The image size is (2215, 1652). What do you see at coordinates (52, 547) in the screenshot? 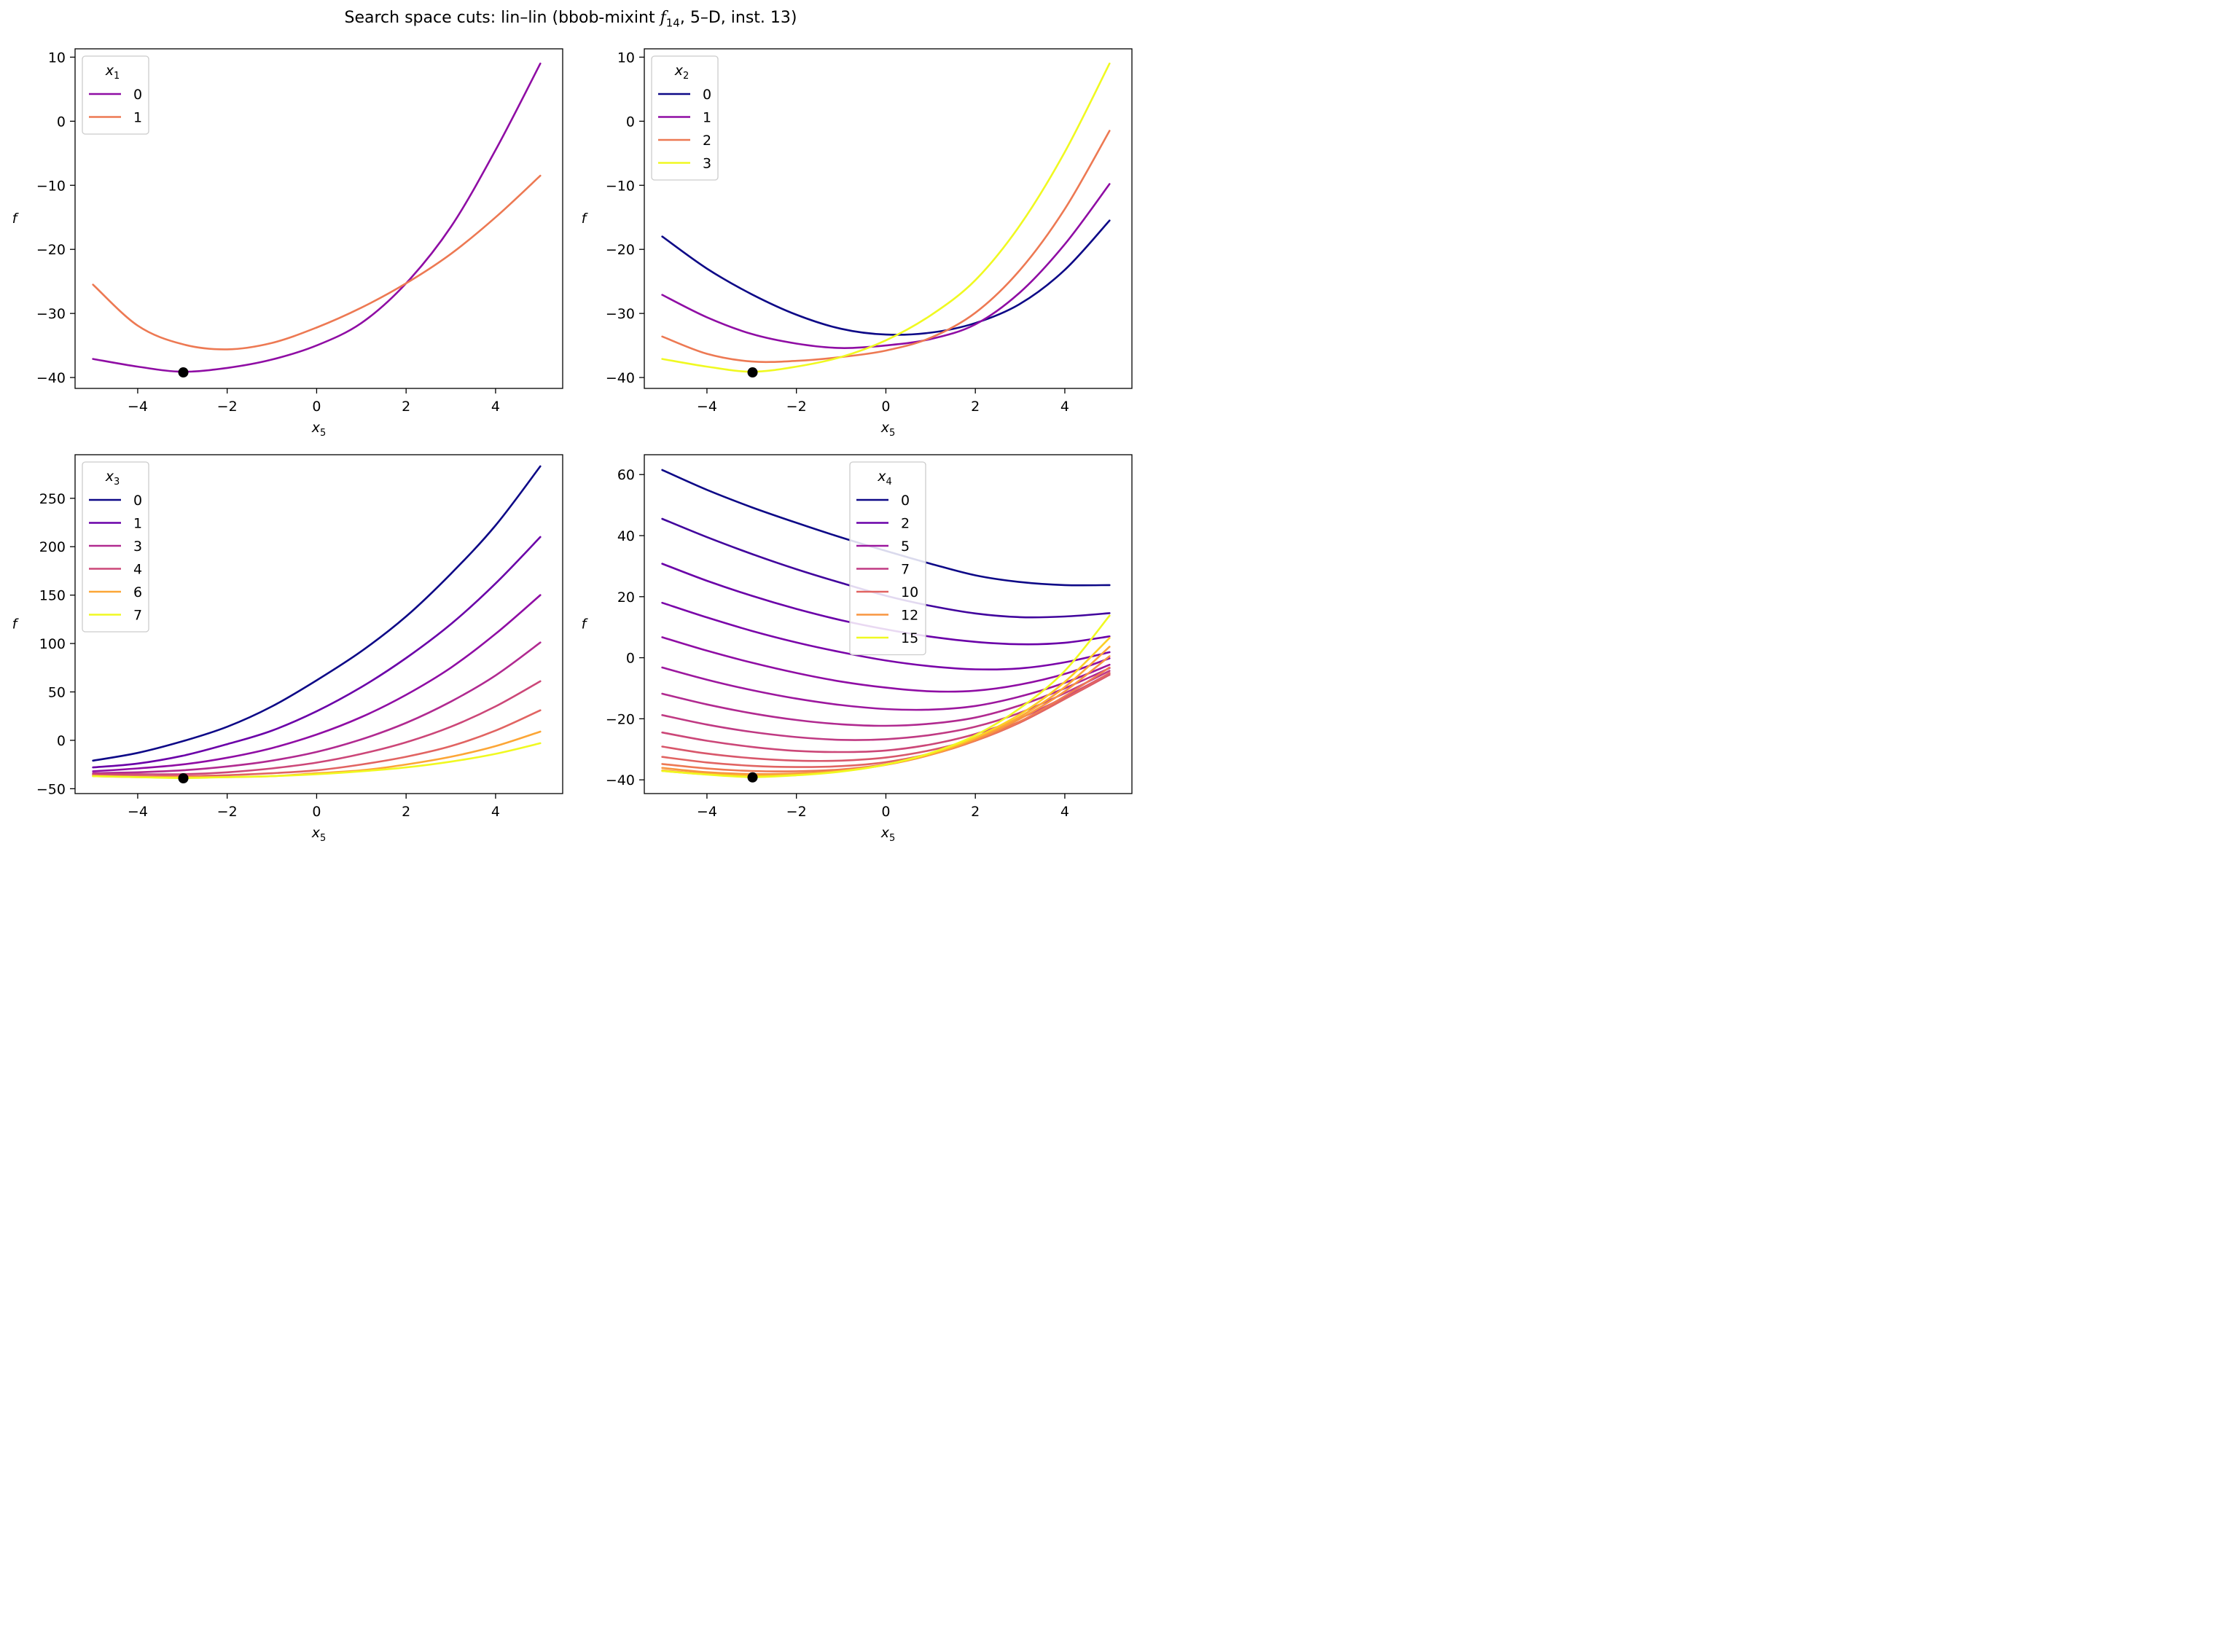
I see `y-tick-label: 200` at bounding box center [52, 547].